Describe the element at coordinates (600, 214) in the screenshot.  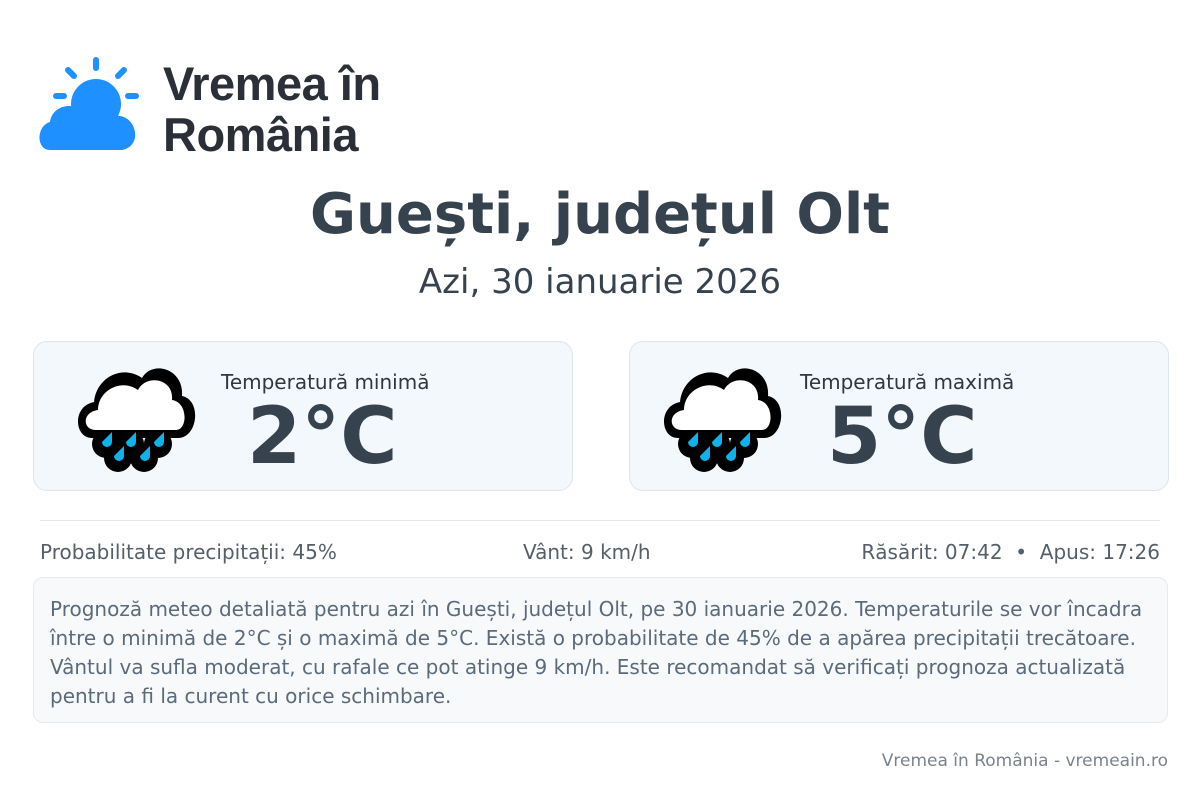
I see `page-title: Guești, județul Olt` at that location.